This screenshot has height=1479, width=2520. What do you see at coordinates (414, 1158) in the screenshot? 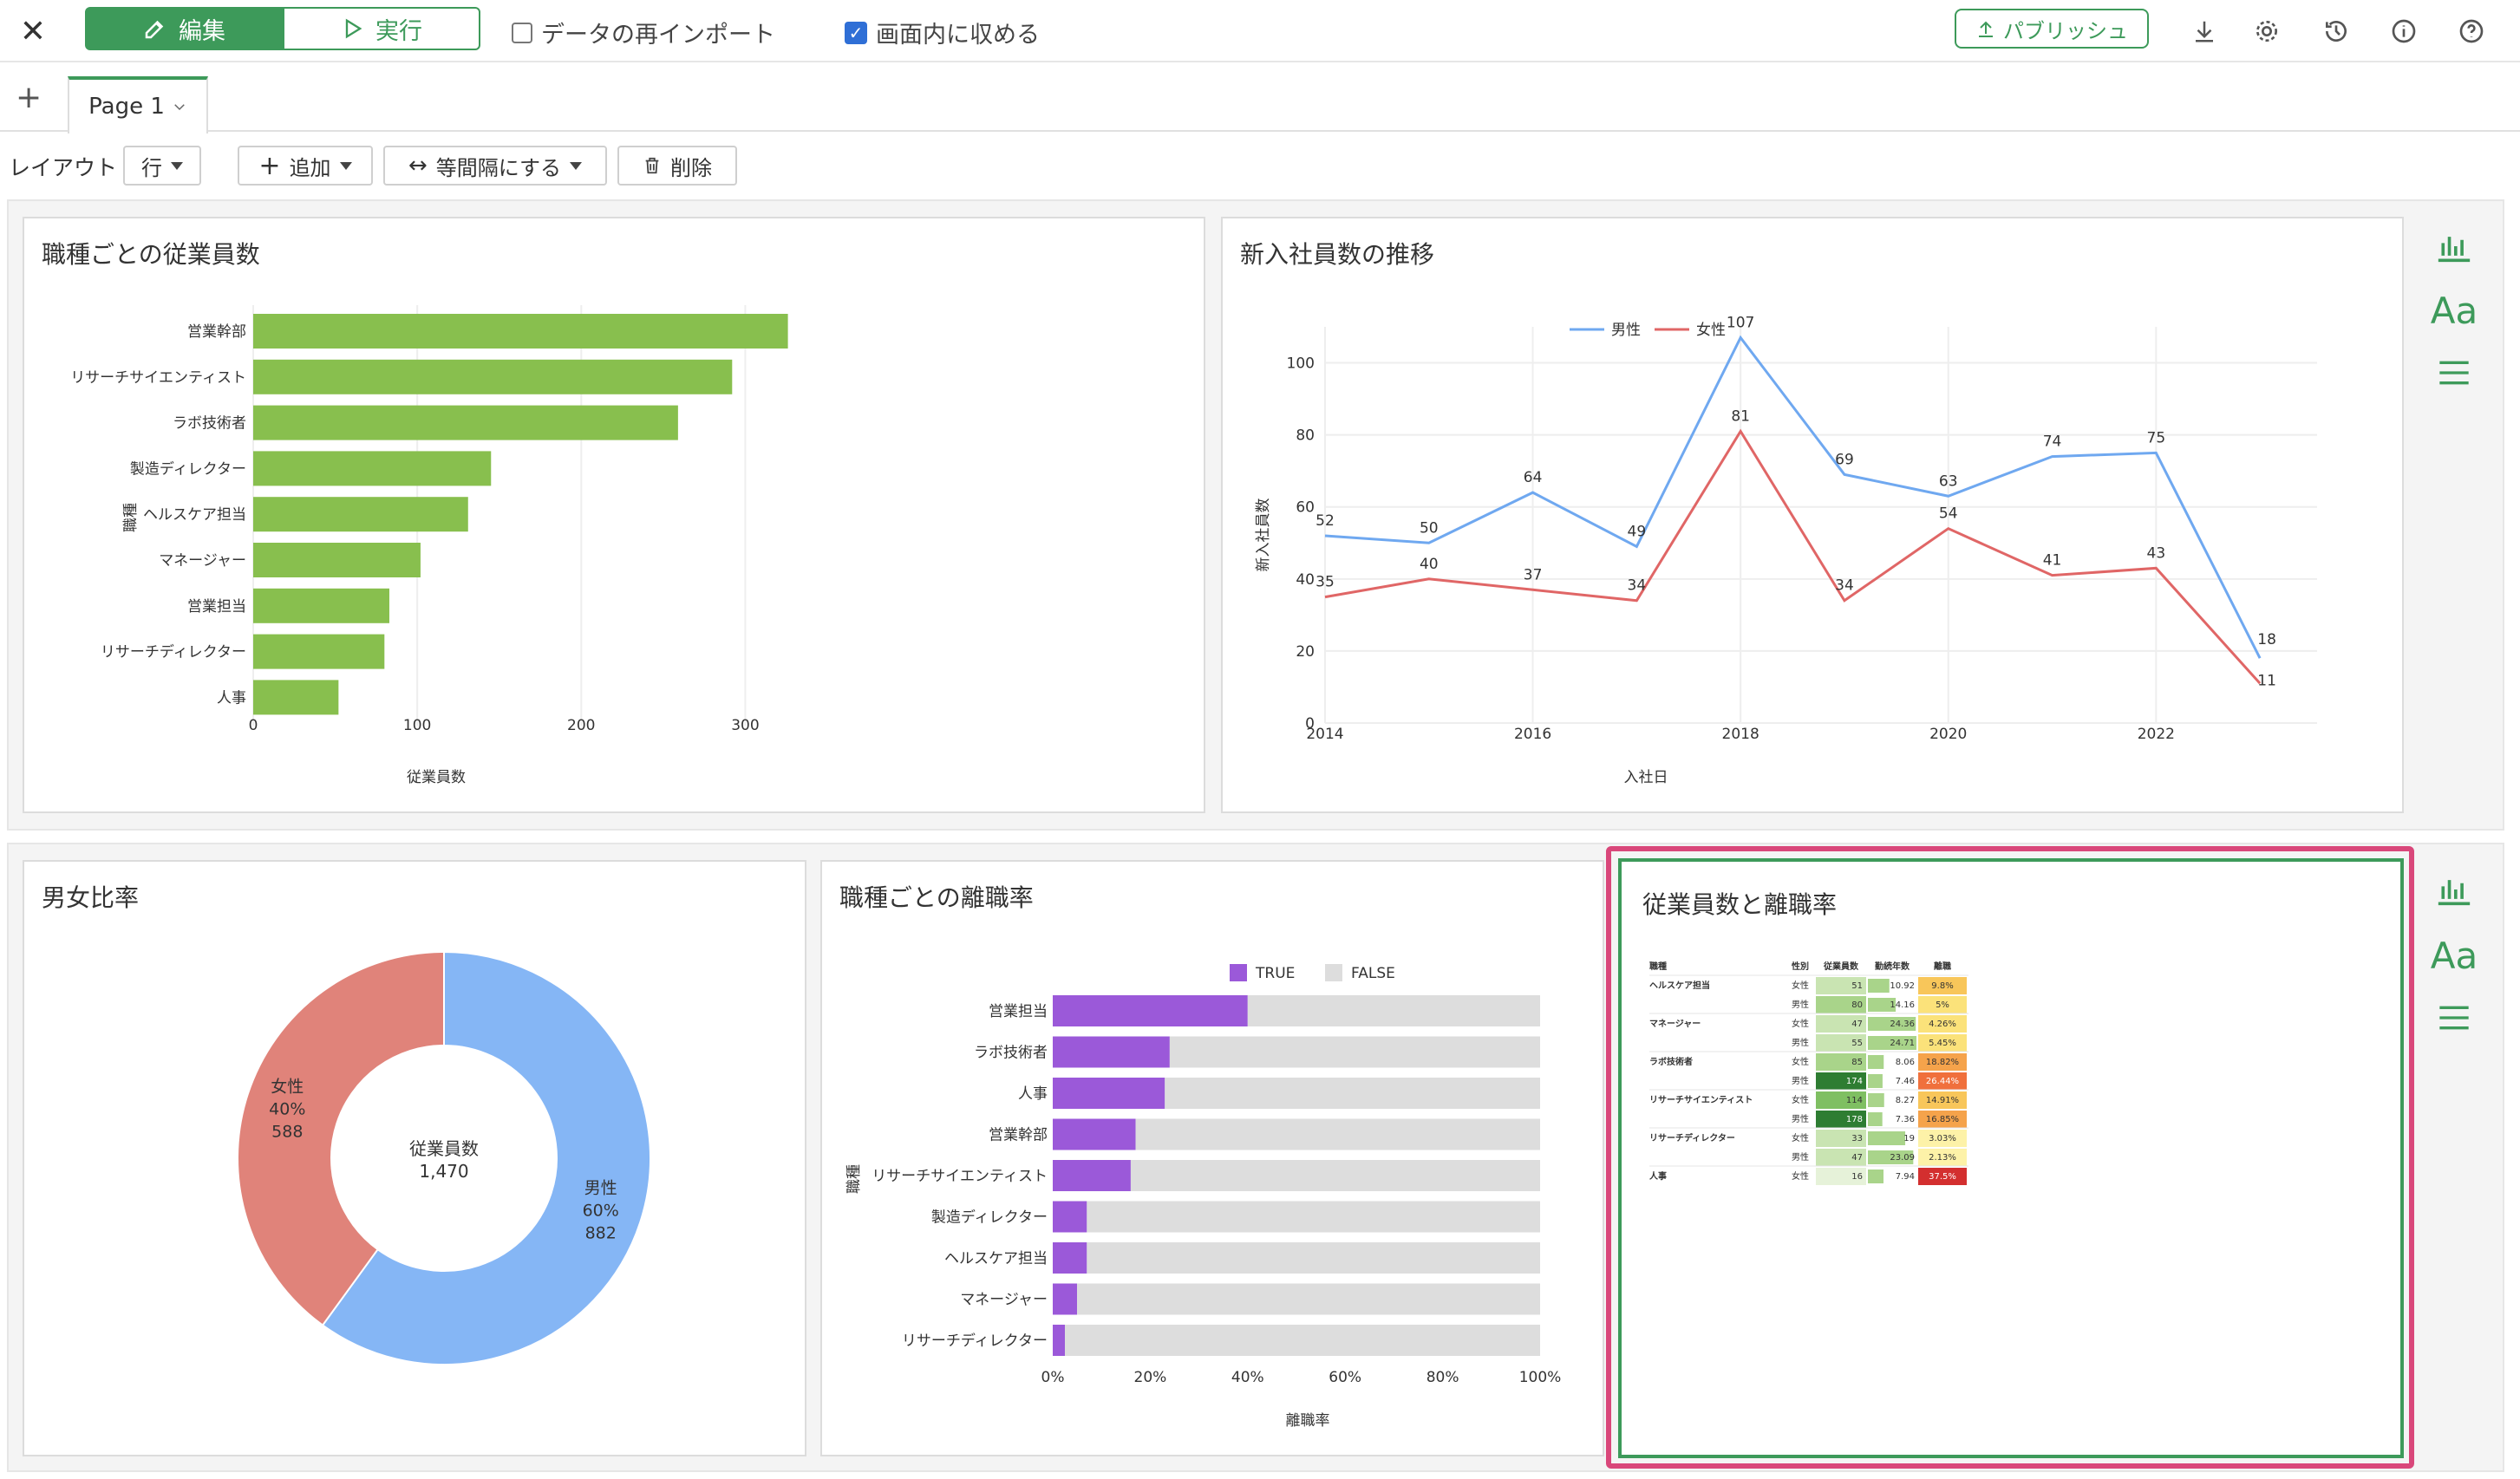
I see `panel-gender-ratio: 男女比率 男性 60% 882 女性 40% 588 従業員数 1,470` at bounding box center [414, 1158].